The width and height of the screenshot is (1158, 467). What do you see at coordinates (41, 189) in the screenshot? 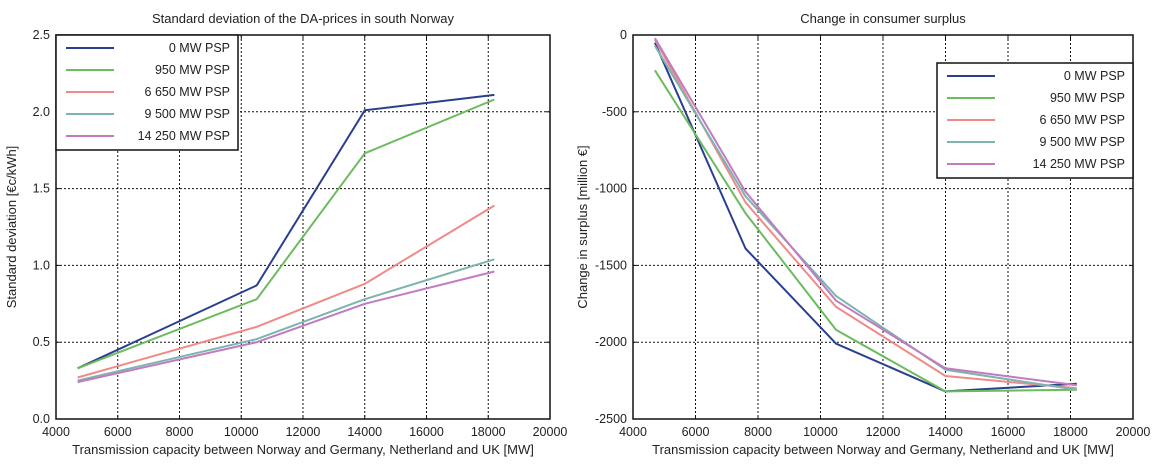
I see `y-tick-label: 1.5` at bounding box center [41, 189].